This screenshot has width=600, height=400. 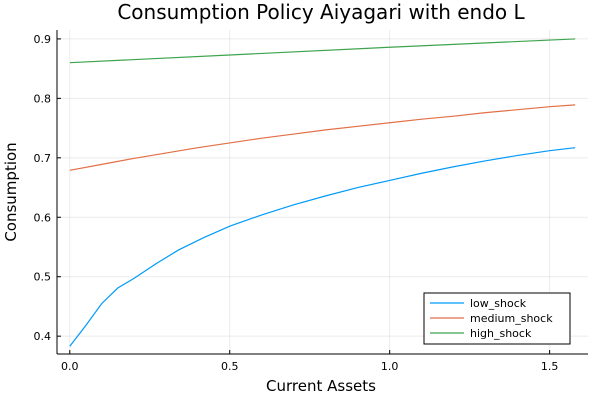 I want to click on y-tick-label: 0.9, so click(x=43, y=39).